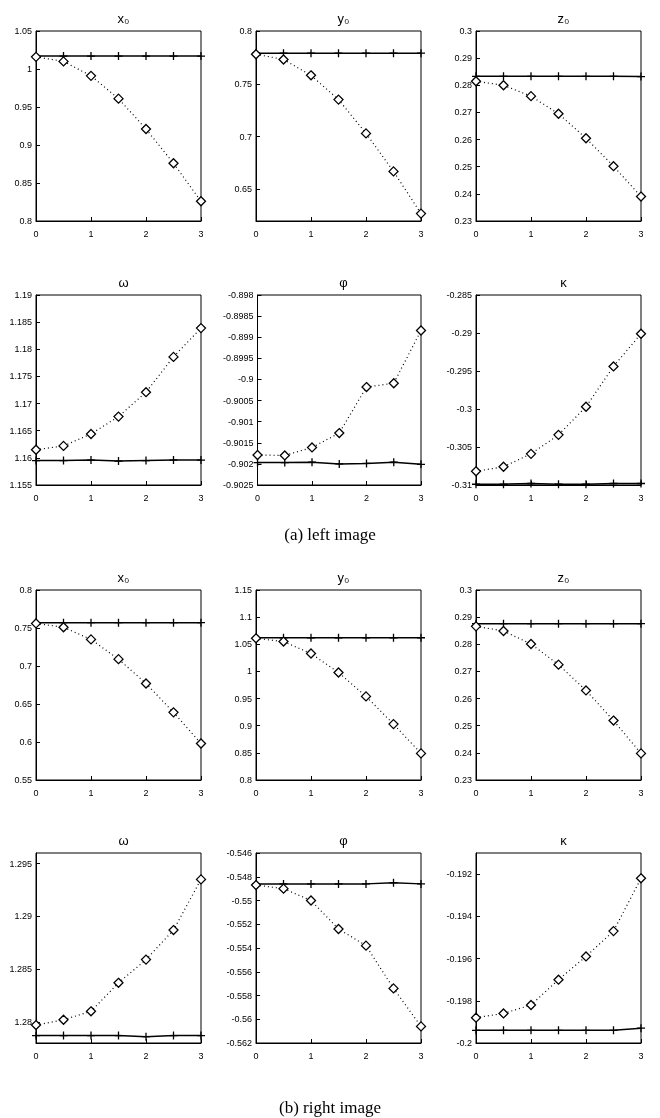 The width and height of the screenshot is (660, 1118). I want to click on y-tick-label: -0.192, so click(459, 874).